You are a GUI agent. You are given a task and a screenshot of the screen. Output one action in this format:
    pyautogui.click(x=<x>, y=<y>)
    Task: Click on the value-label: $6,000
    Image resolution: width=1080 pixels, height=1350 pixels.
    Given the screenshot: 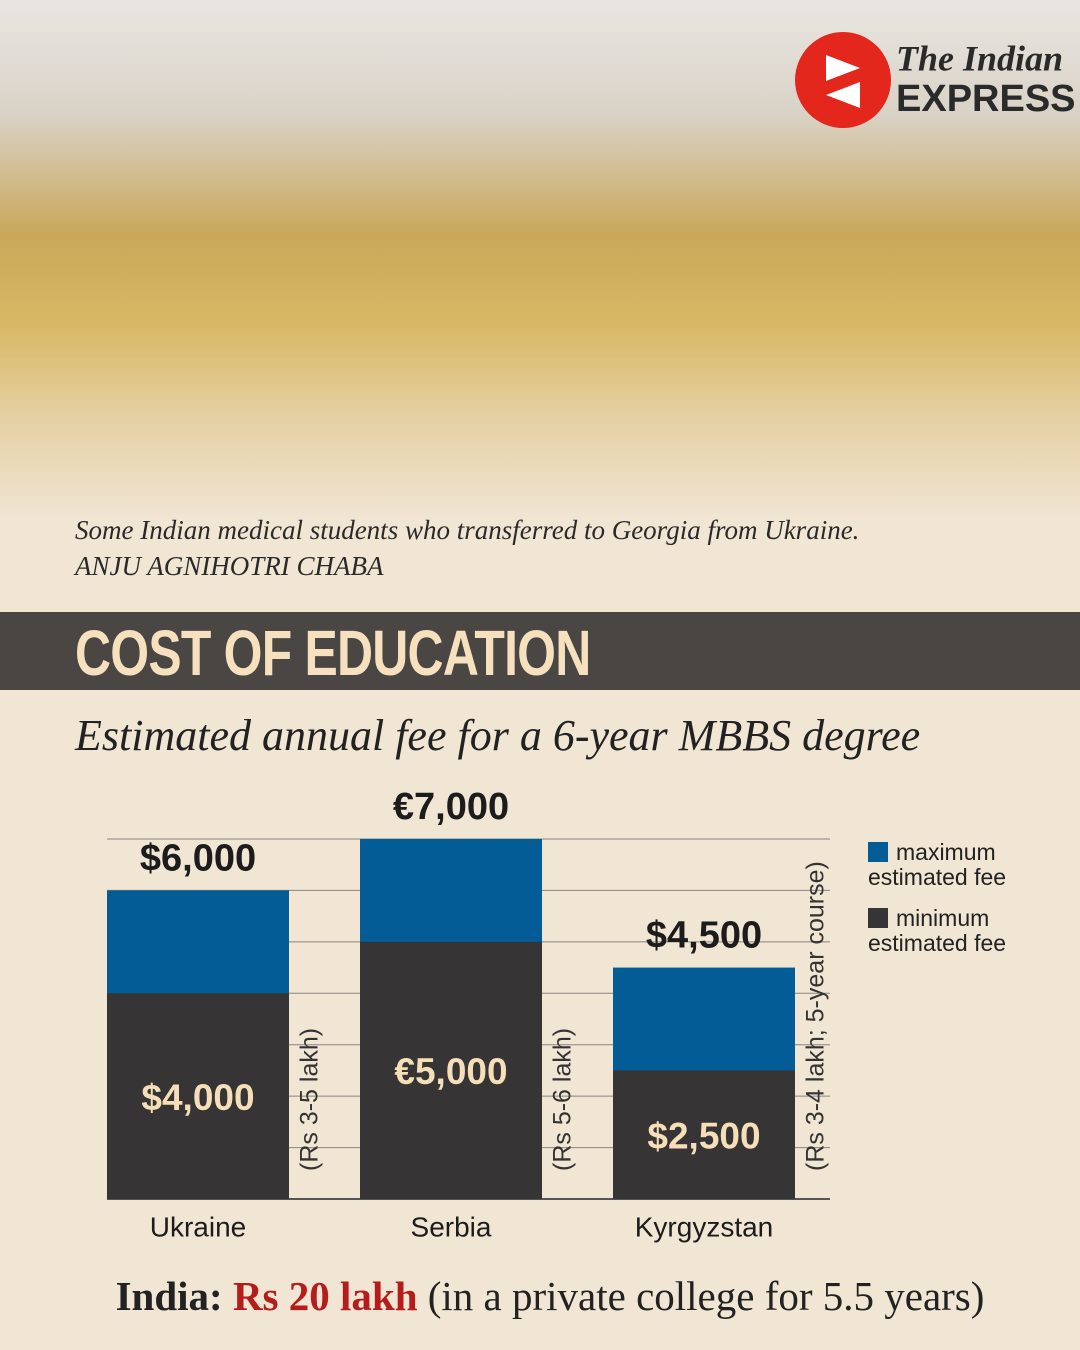 What is the action you would take?
    pyautogui.click(x=198, y=858)
    